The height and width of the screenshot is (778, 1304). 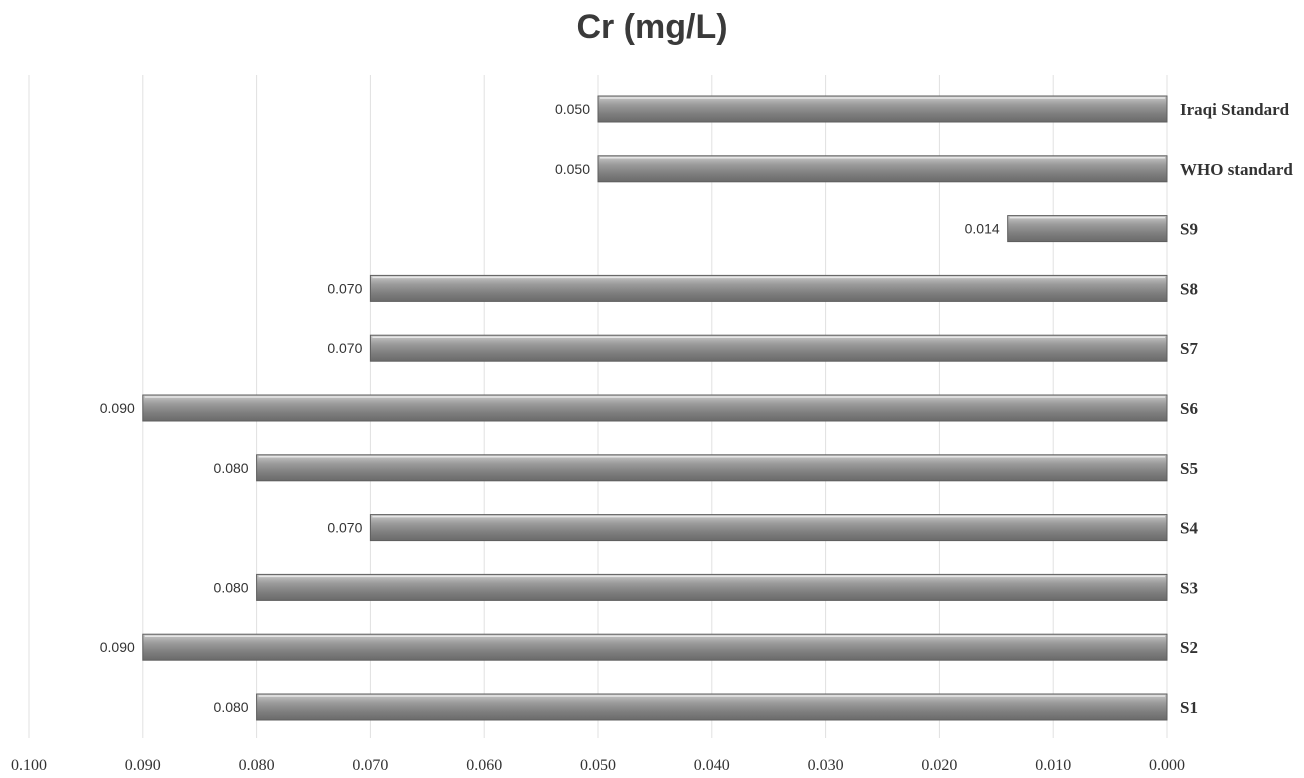 What do you see at coordinates (1189, 587) in the screenshot?
I see `category-label: S3` at bounding box center [1189, 587].